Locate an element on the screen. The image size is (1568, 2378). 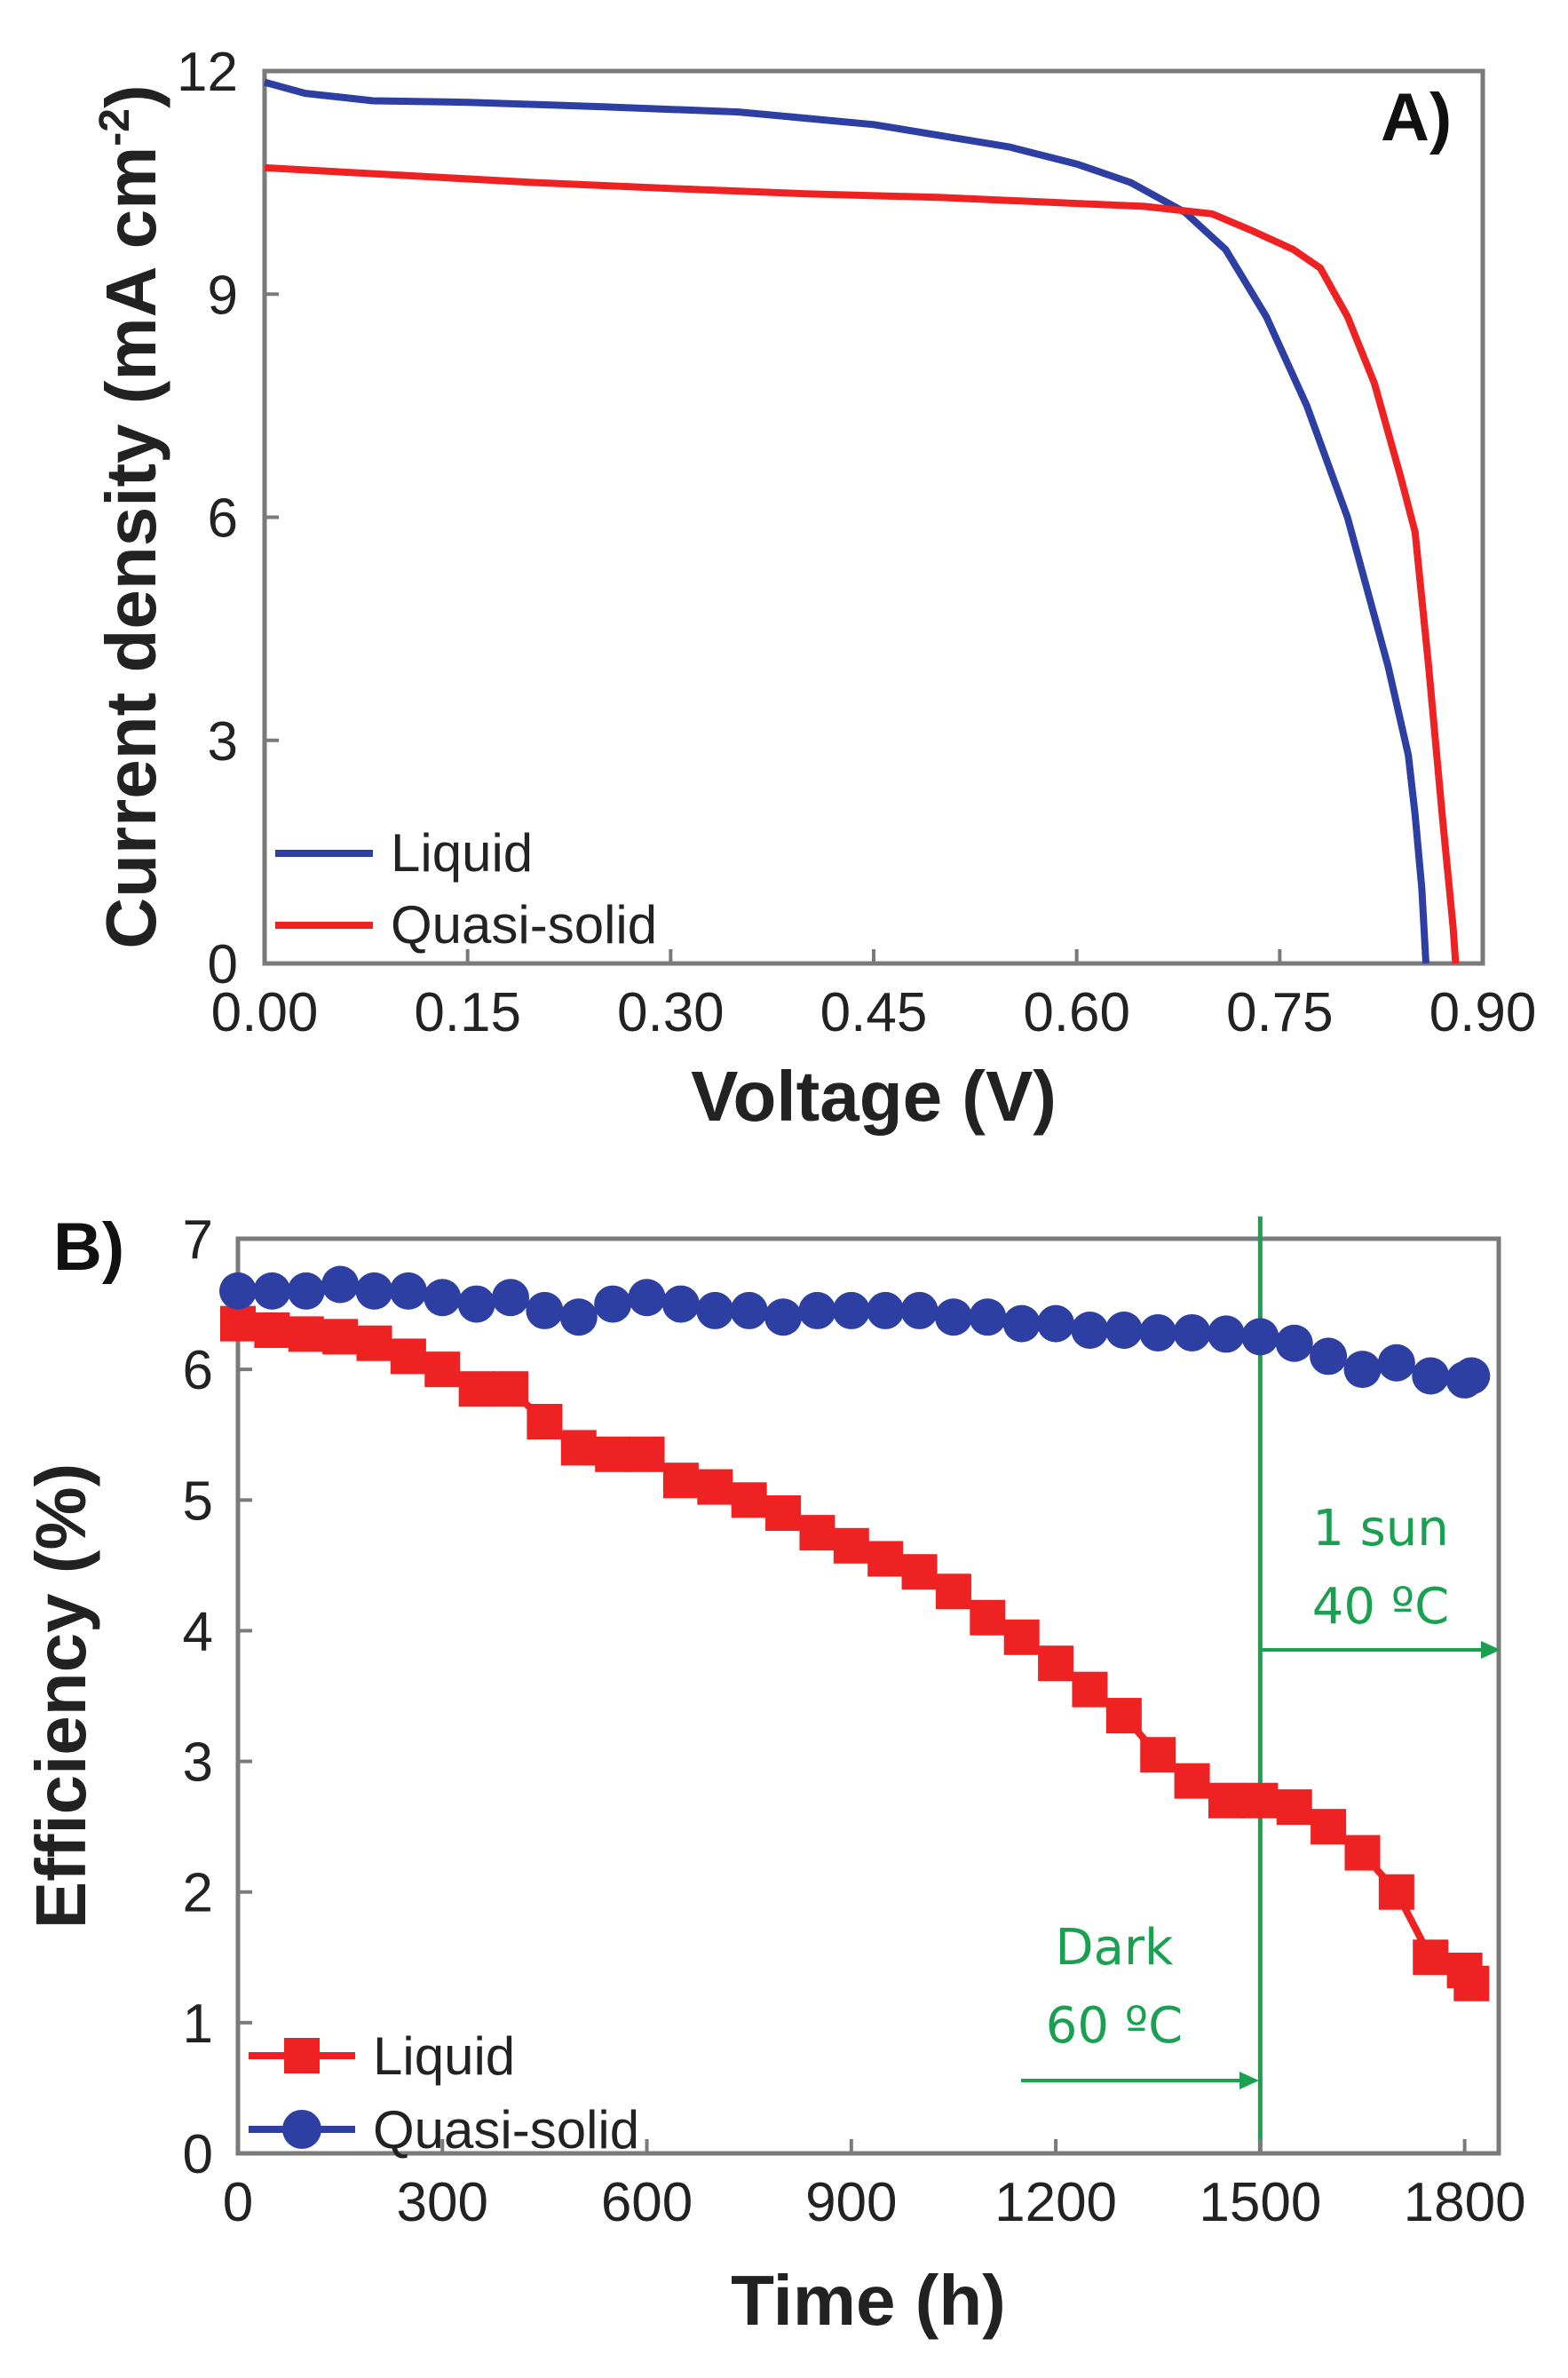
annotation-dark-arrowhead is located at coordinates (1249, 2080).